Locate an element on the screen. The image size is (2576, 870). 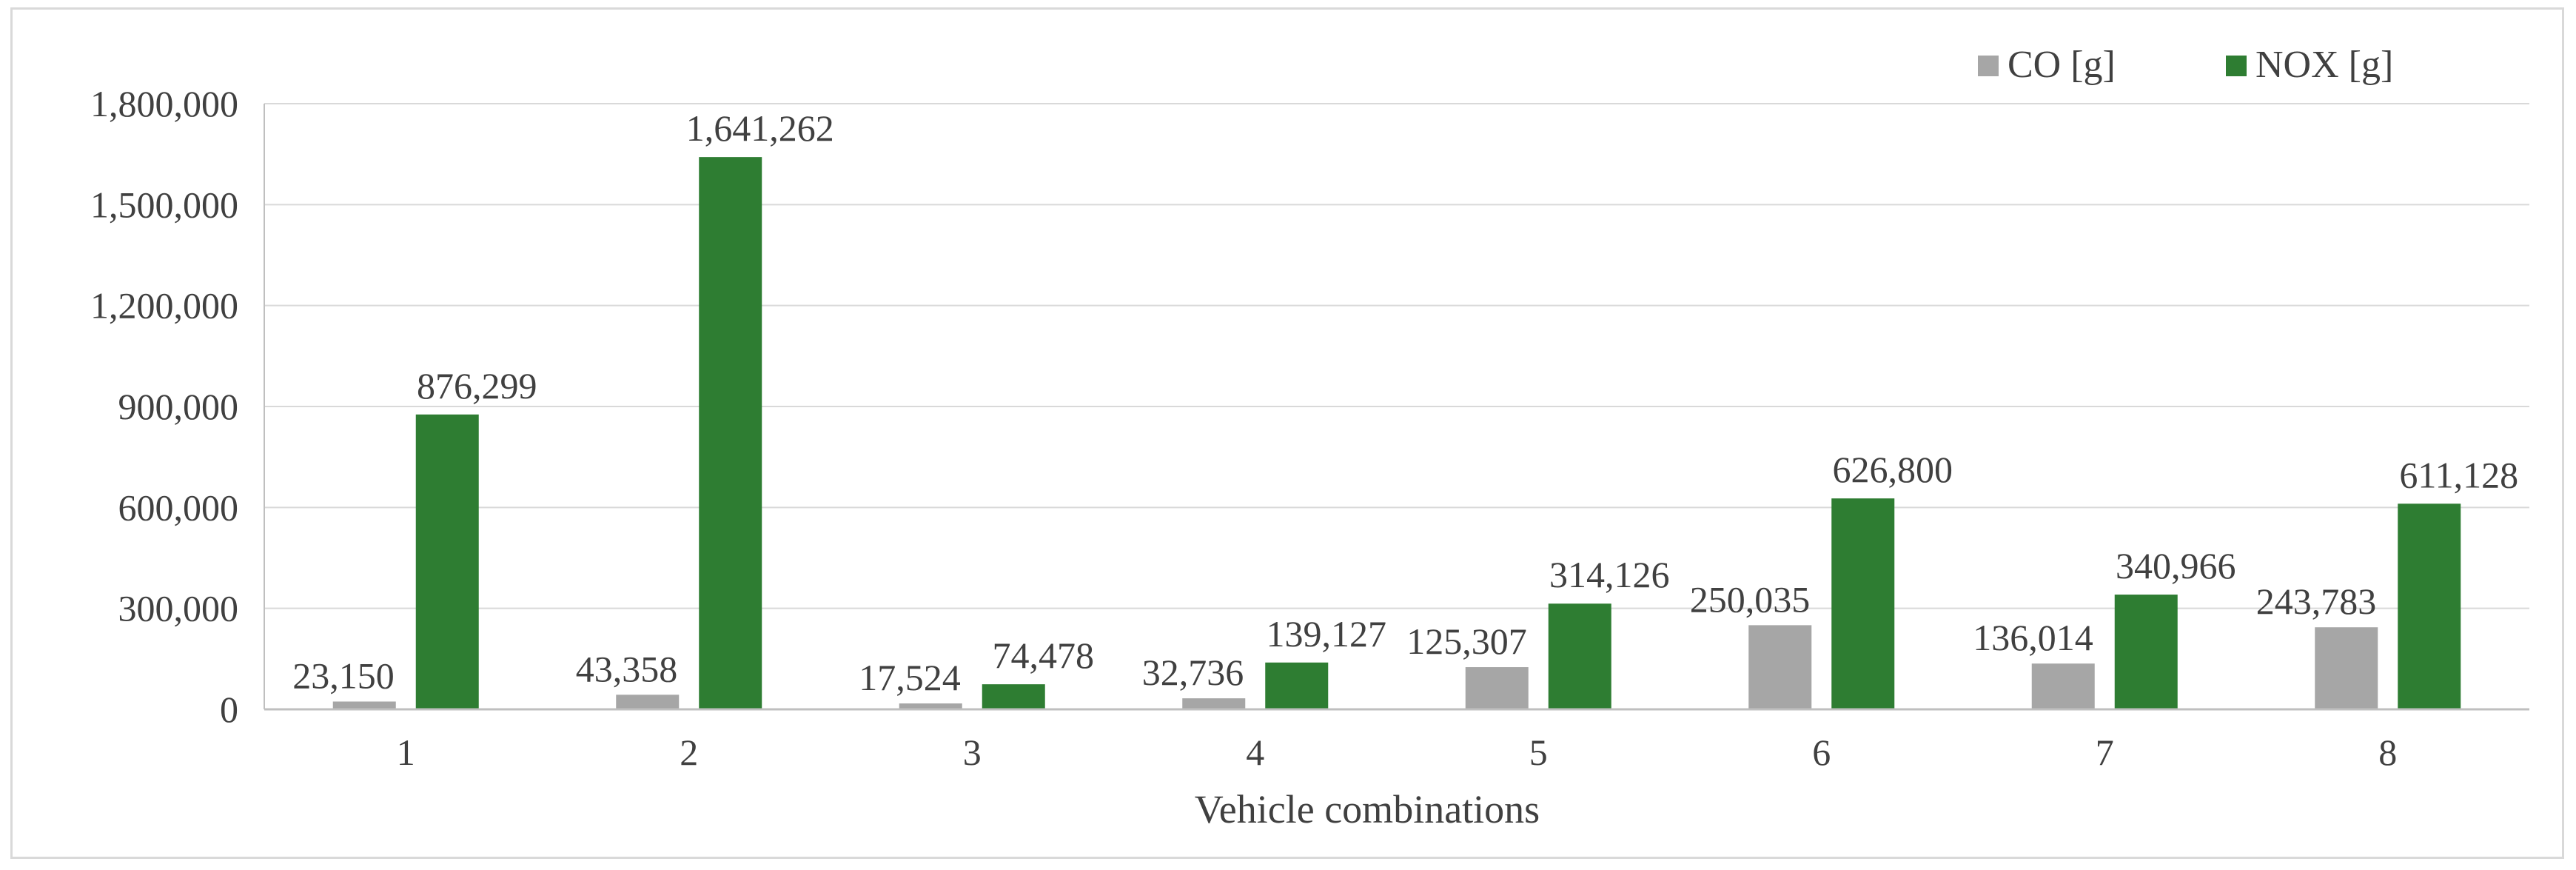
co-data-label: 250,035 is located at coordinates (1750, 599).